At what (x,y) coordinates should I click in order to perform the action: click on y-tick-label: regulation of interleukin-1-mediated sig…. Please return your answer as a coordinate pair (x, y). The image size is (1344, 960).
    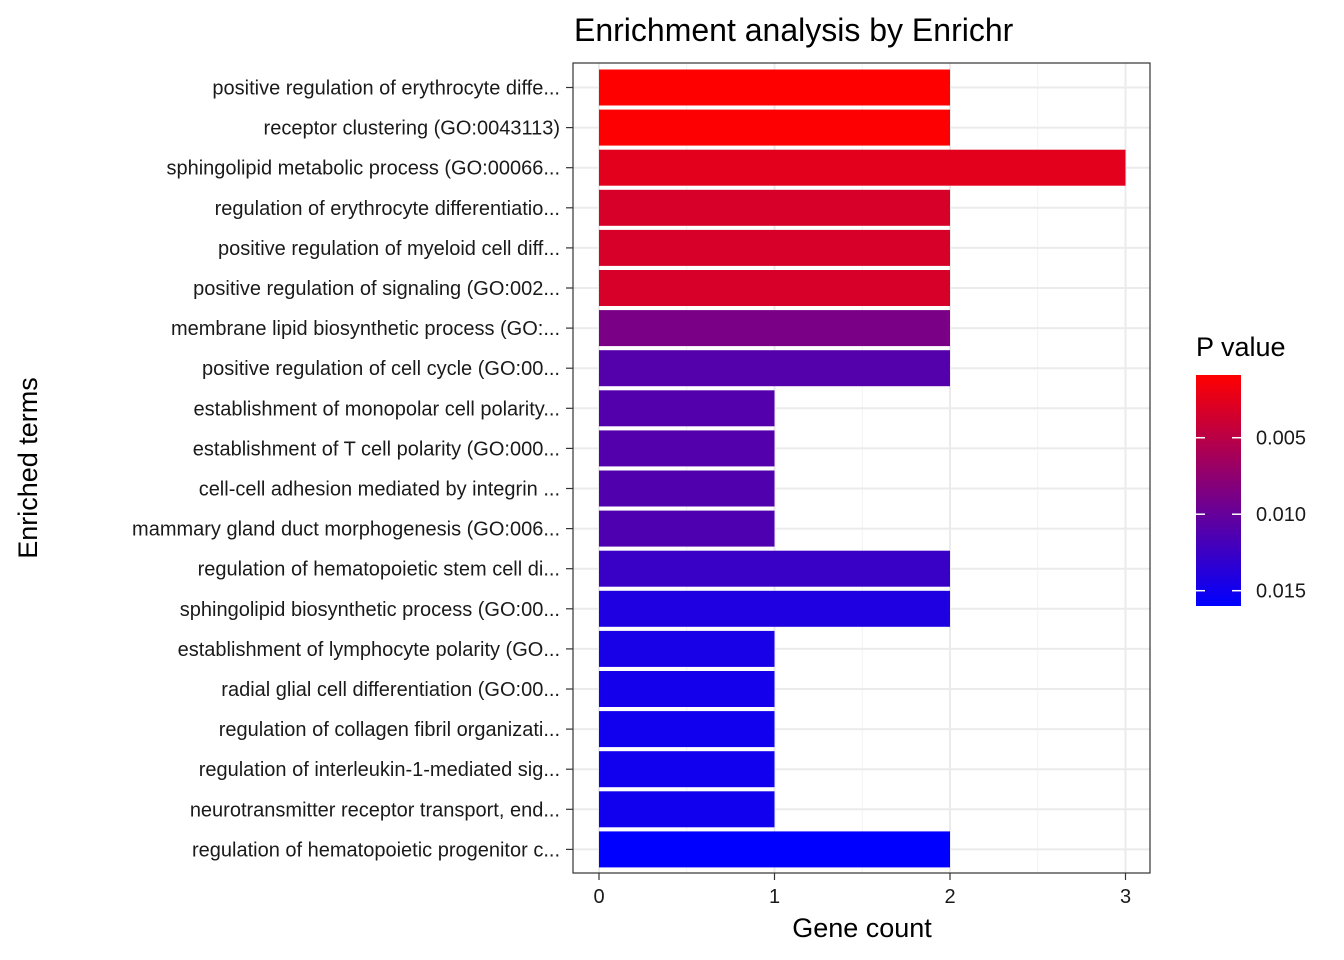
    Looking at the image, I should click on (379, 770).